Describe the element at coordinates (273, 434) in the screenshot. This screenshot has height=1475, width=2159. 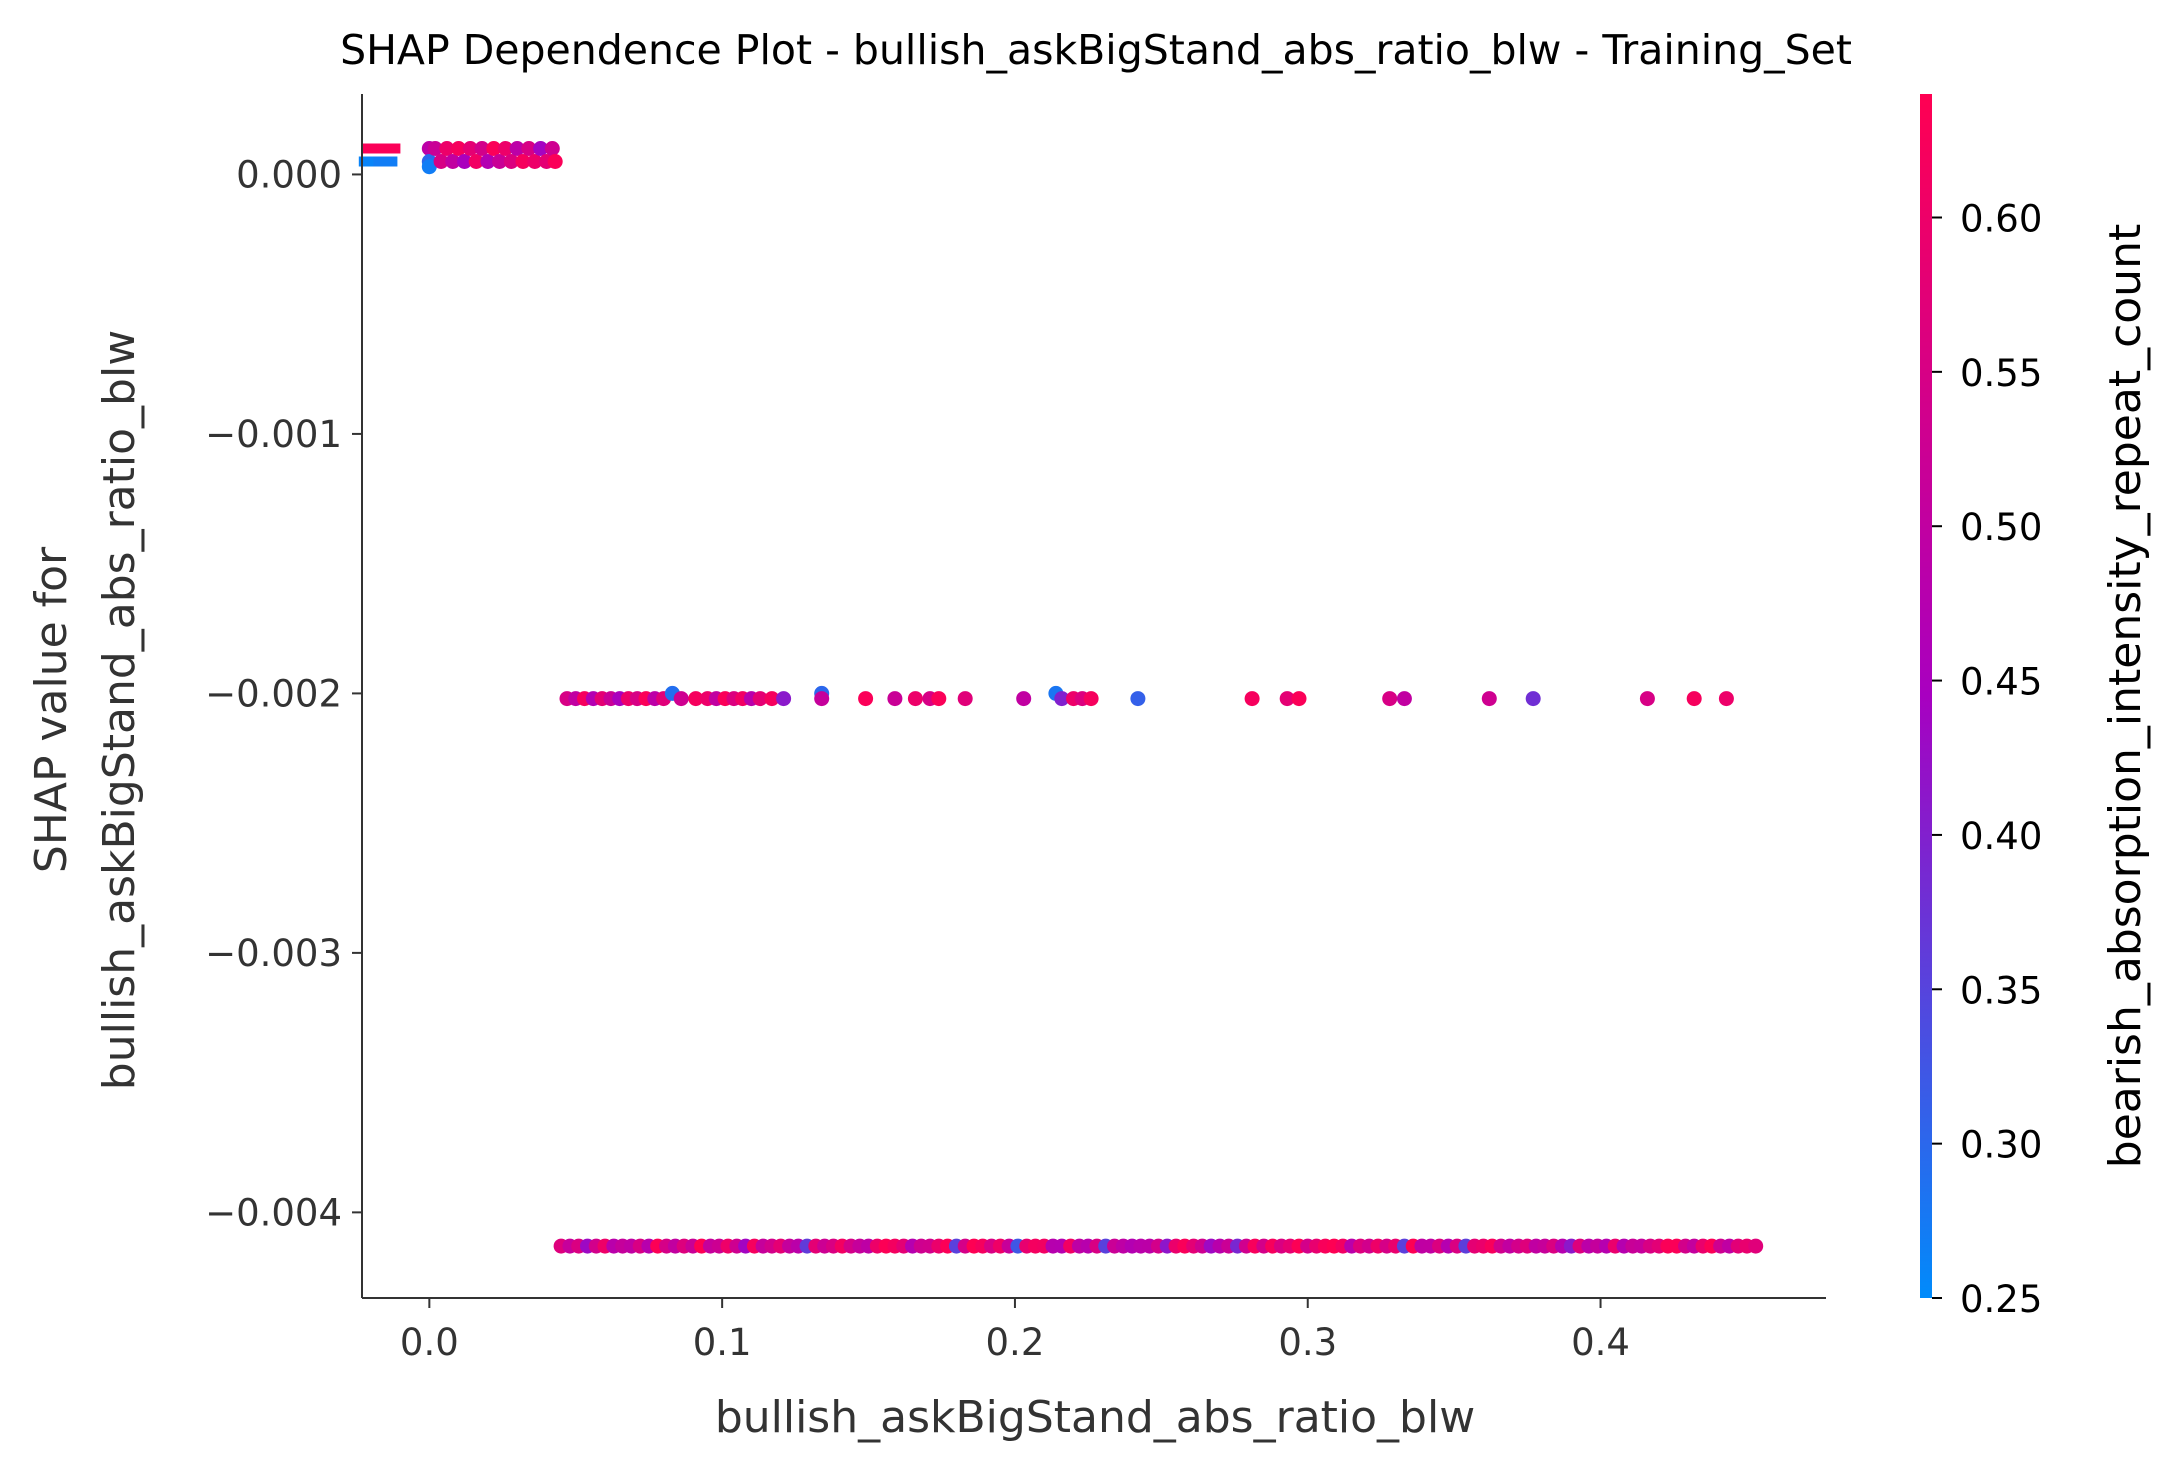
I see `y-tick-label-1: −0.001` at that location.